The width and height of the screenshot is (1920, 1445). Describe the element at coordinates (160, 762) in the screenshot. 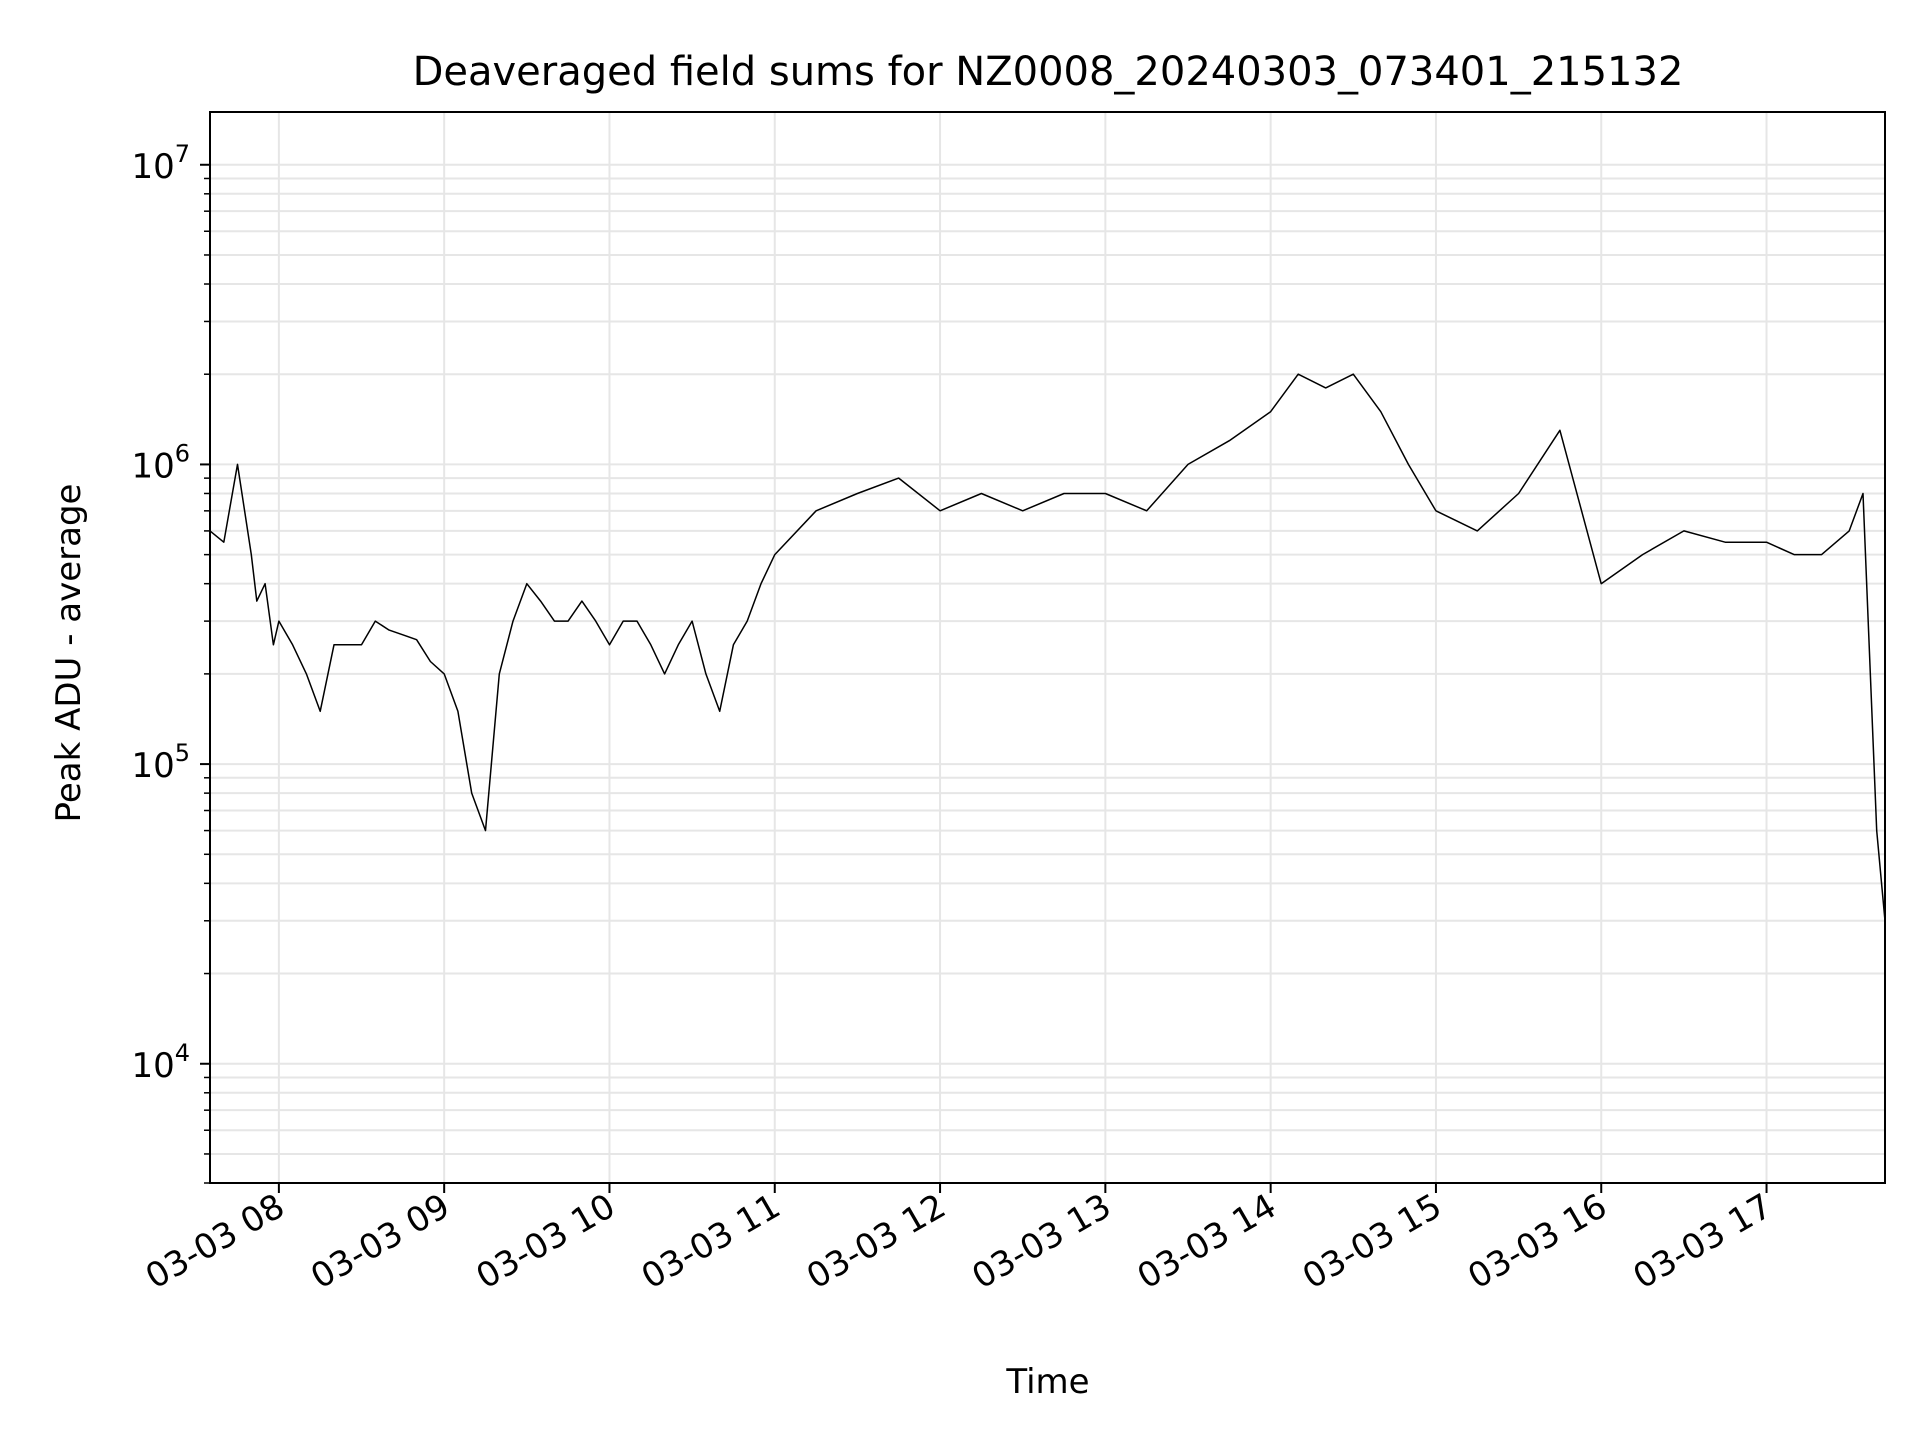

I see `y-tick-label: 10⁵` at that location.